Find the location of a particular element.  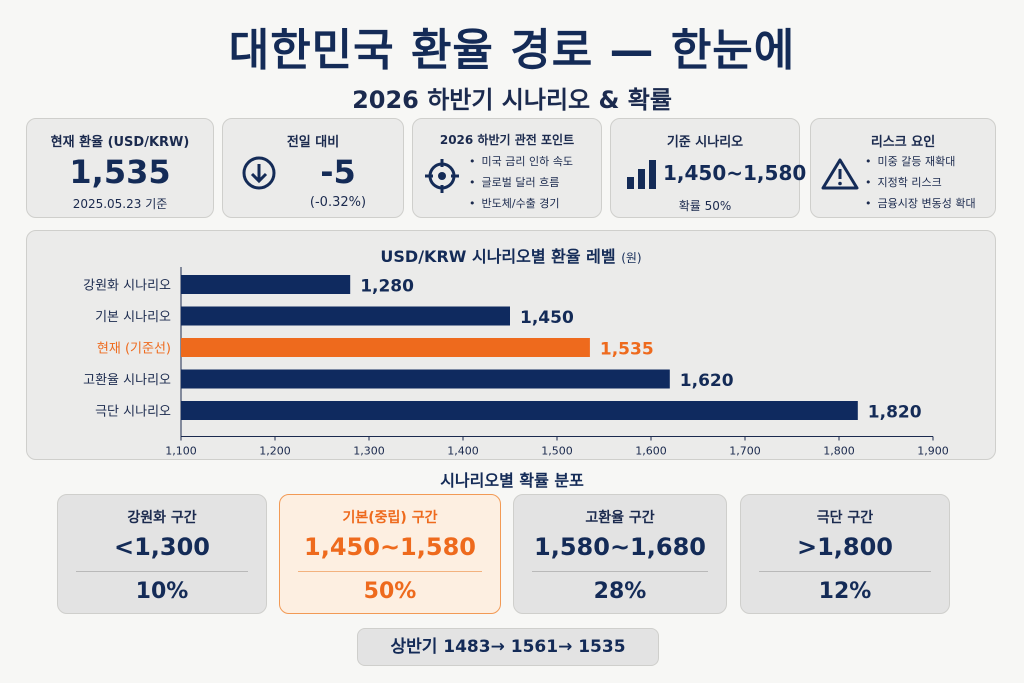

probability-label: 강원화 구간 is located at coordinates (162, 518).